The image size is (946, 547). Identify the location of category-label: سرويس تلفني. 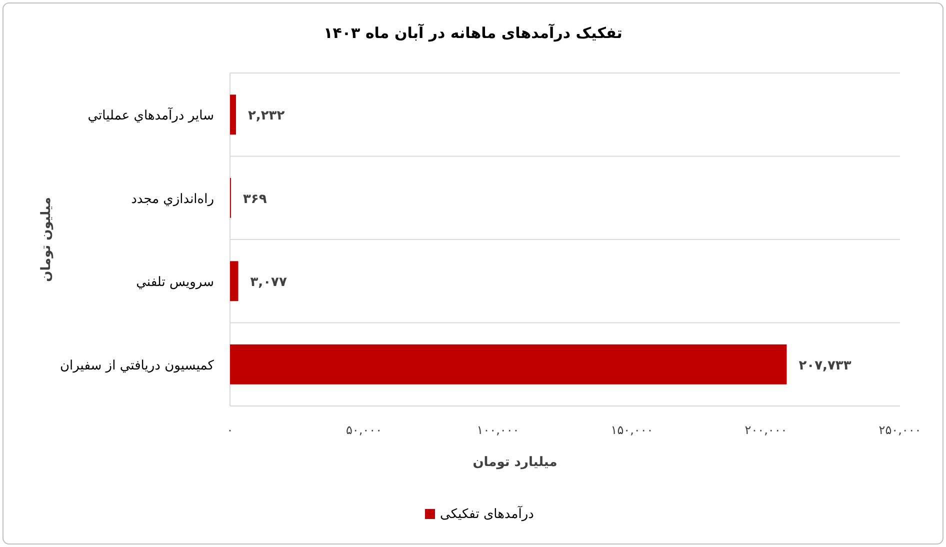
(175, 282).